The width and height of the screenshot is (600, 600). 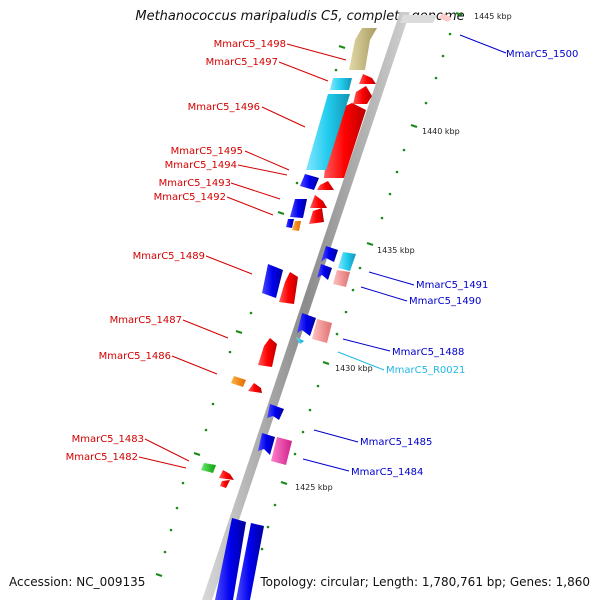 I want to click on gene-label: MmarC5_1491, so click(x=452, y=285).